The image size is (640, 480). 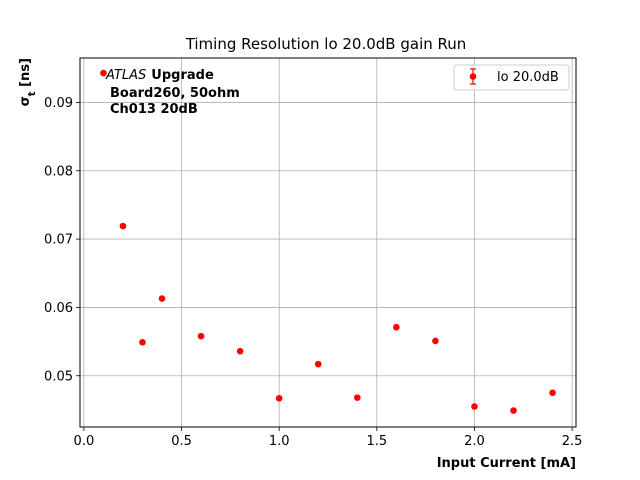 I want to click on y-axis-label-symbol: σ, so click(x=25, y=101).